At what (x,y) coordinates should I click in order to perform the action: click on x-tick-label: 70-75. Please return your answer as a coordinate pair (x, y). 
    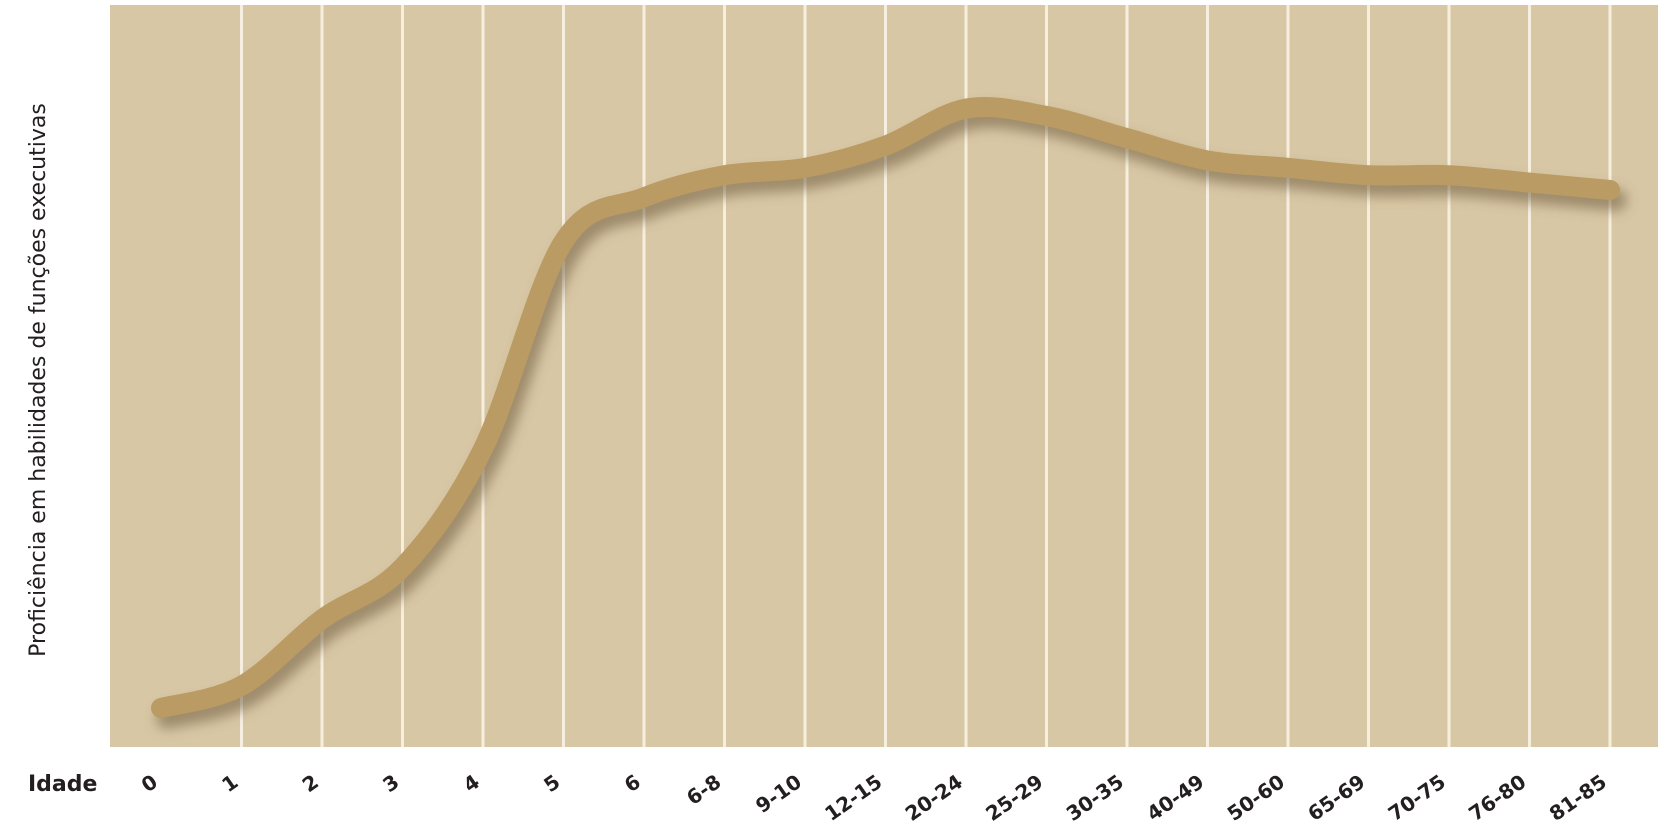
    Looking at the image, I should click on (1417, 797).